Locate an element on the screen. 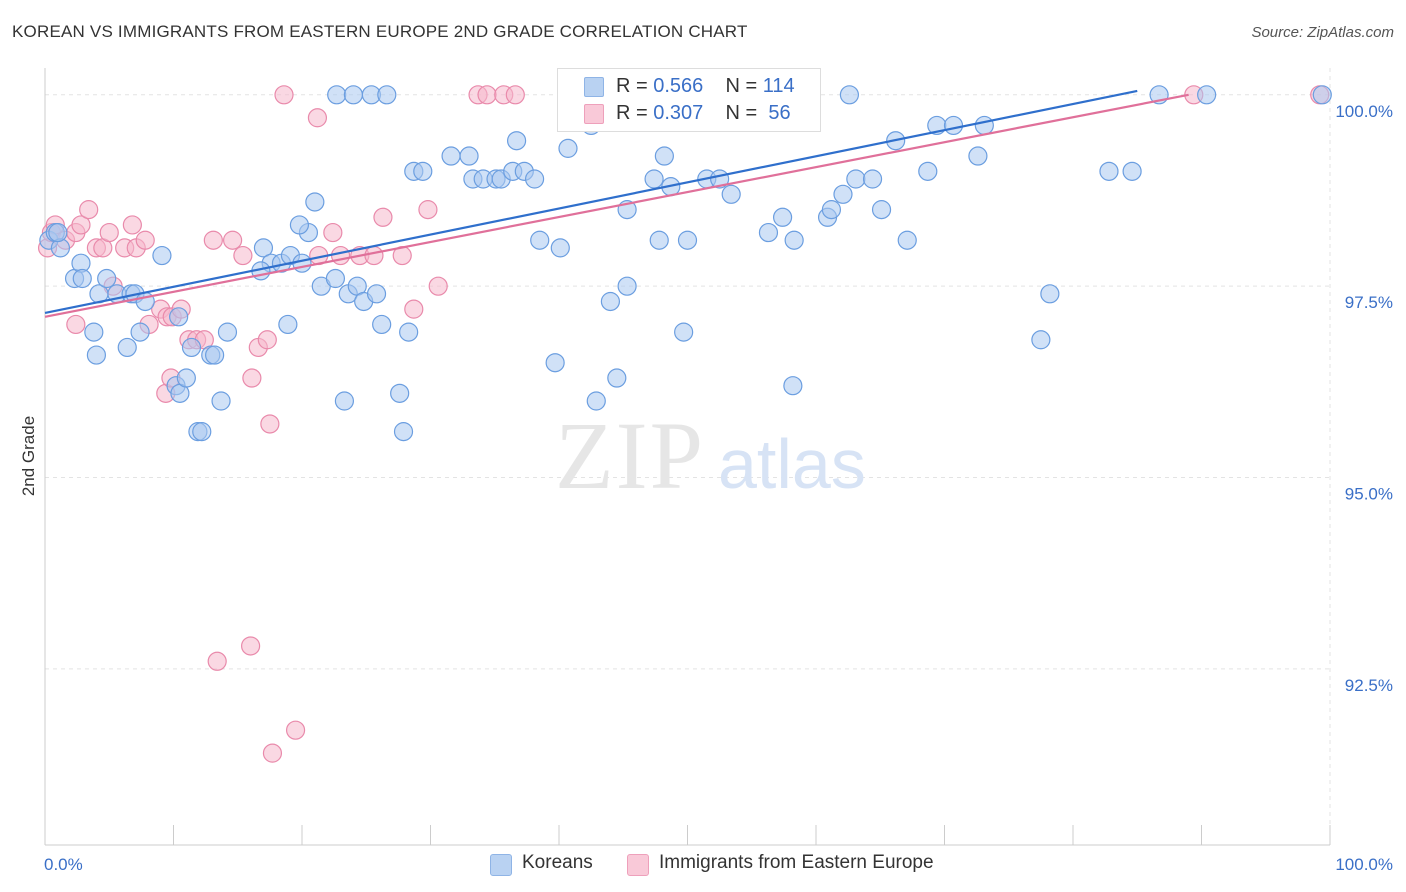 This screenshot has width=1406, height=892. legend-r-value: 0.307 is located at coordinates (678, 113).